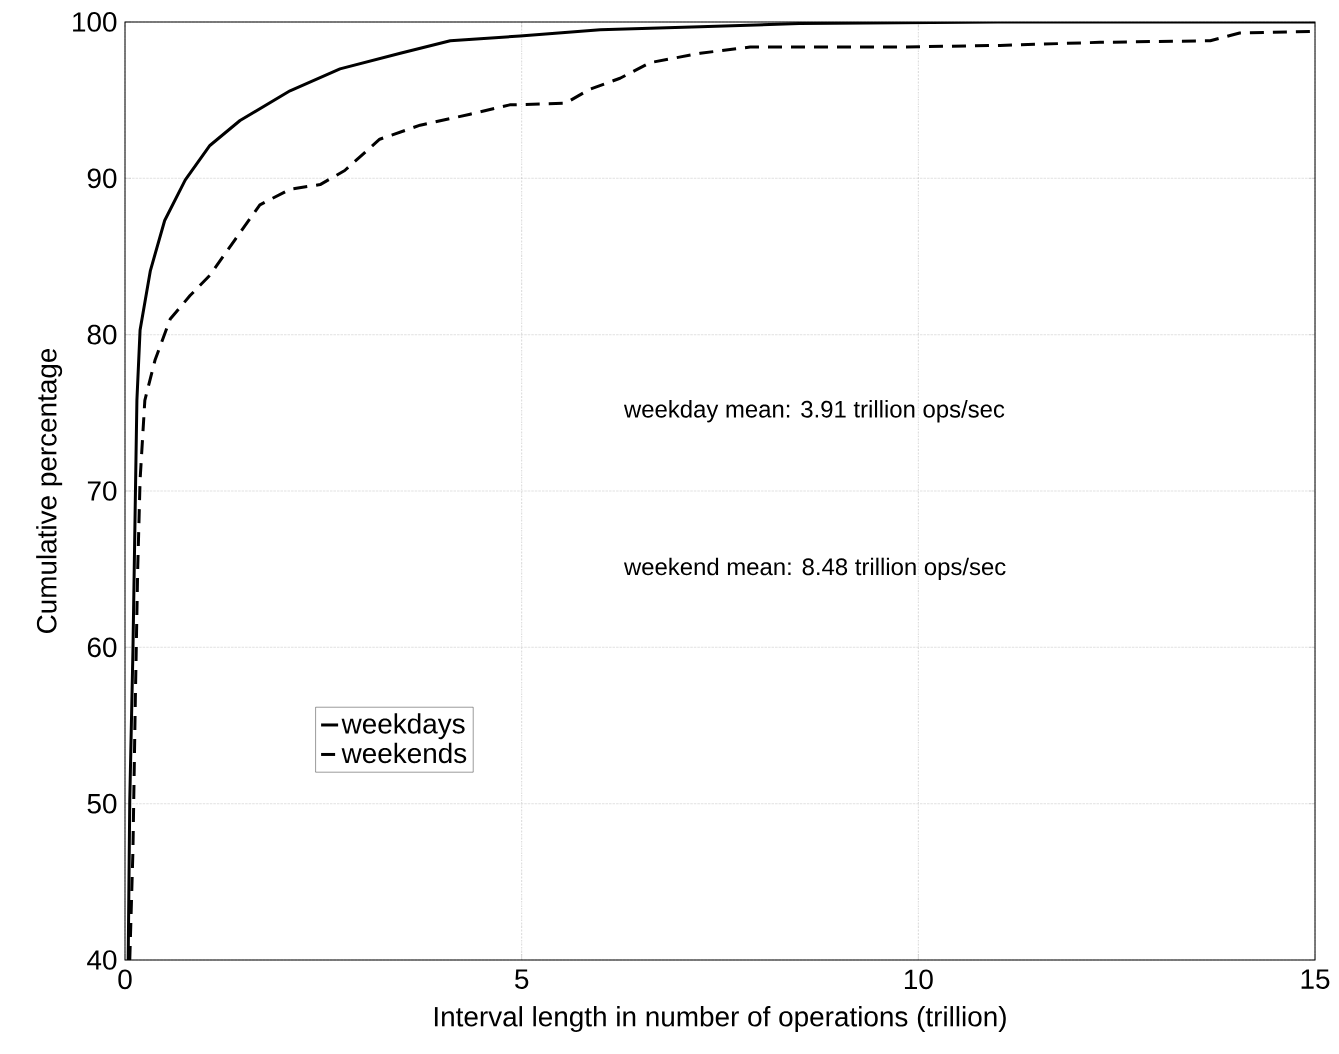 The width and height of the screenshot is (1339, 1054). Describe the element at coordinates (102, 647) in the screenshot. I see `y-tick-label: 60` at that location.